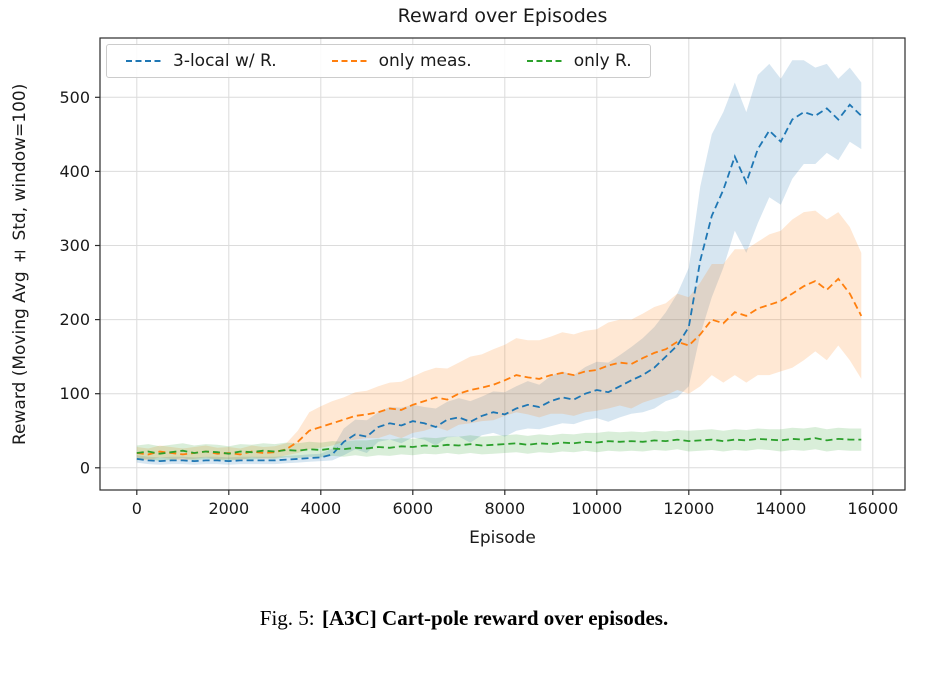 This screenshot has width=928, height=694. What do you see at coordinates (320, 508) in the screenshot?
I see `svg-text: 4000` at bounding box center [320, 508].